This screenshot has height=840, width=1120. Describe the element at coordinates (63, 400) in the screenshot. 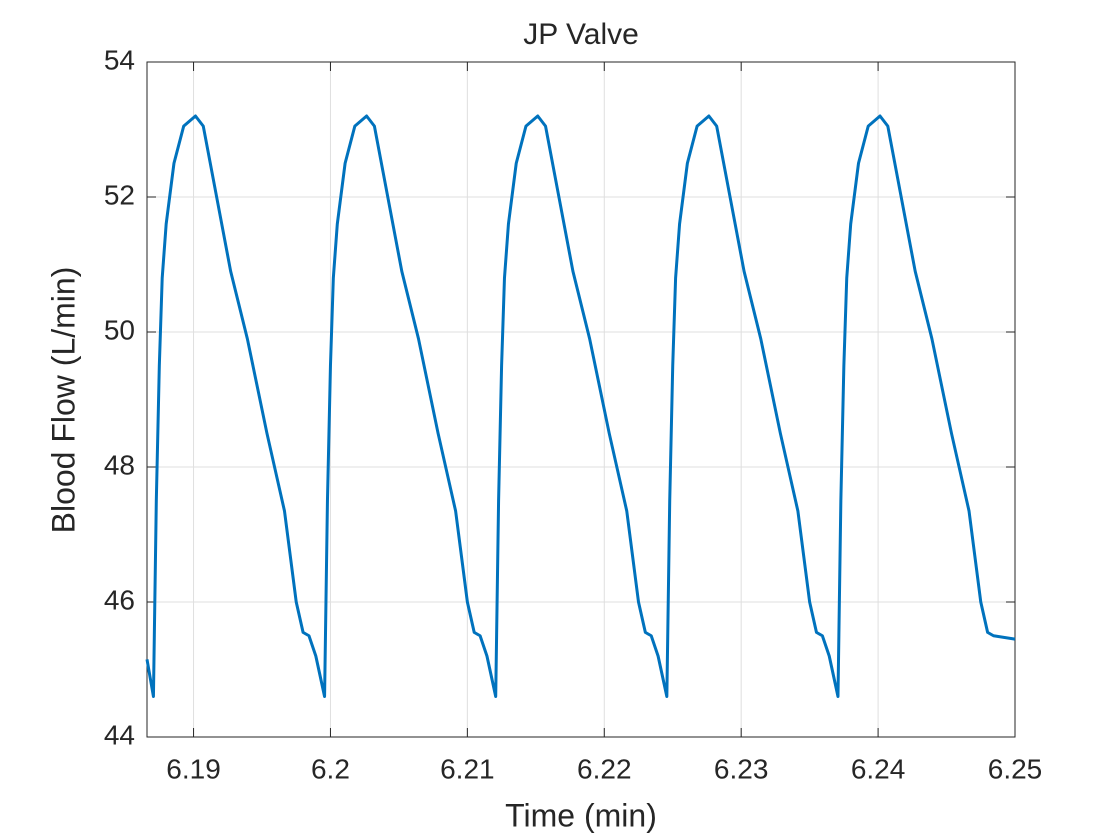

I see `y-axis-label: Blood Flow (L/min)` at that location.